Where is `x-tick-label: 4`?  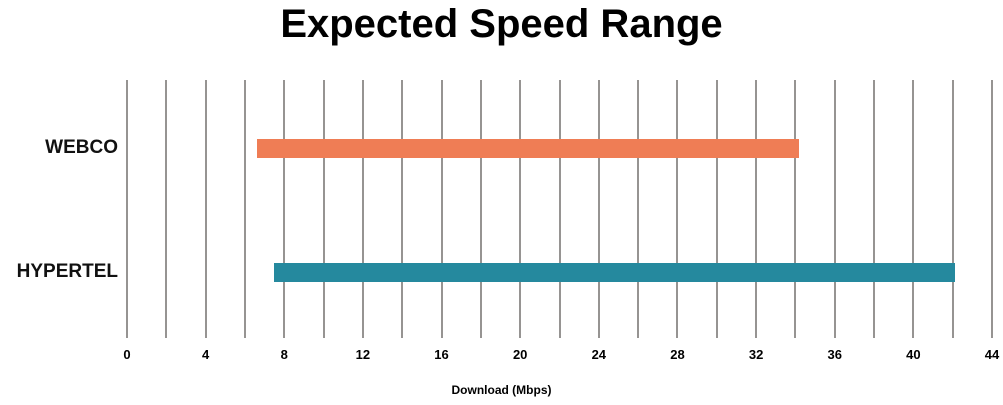 x-tick-label: 4 is located at coordinates (206, 354).